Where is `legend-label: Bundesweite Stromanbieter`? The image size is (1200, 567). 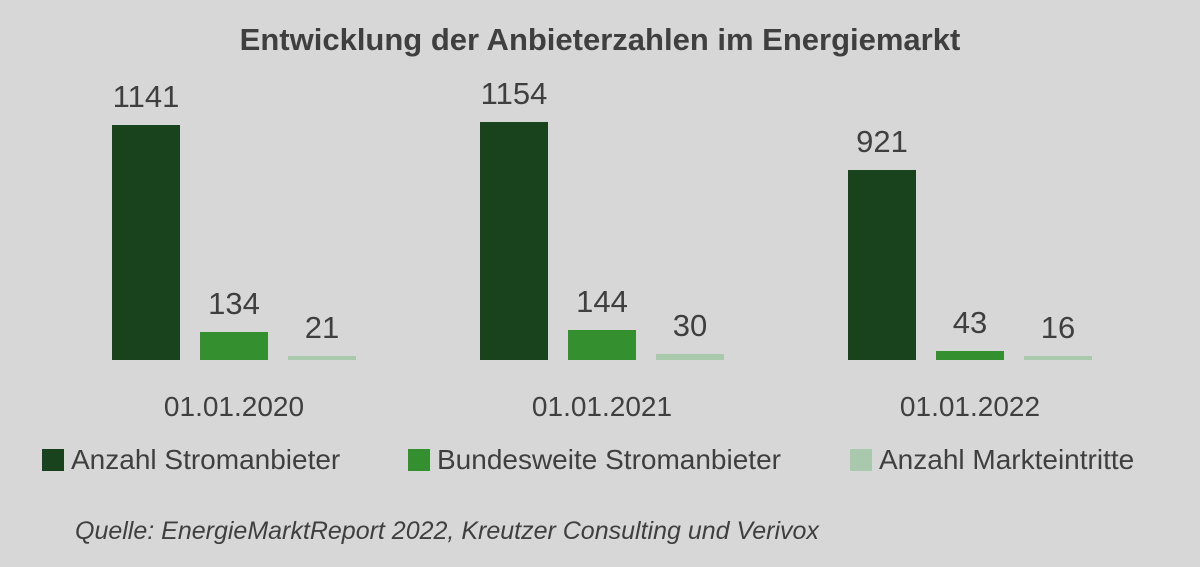
legend-label: Bundesweite Stromanbieter is located at coordinates (609, 459).